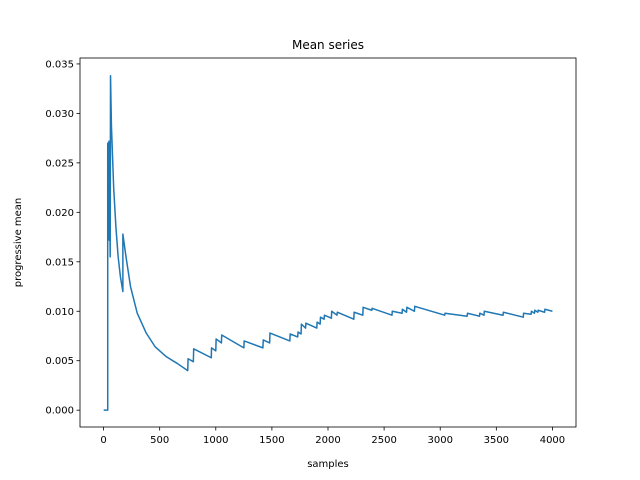  What do you see at coordinates (59, 361) in the screenshot?
I see `y-tick-label: 0.005` at bounding box center [59, 361].